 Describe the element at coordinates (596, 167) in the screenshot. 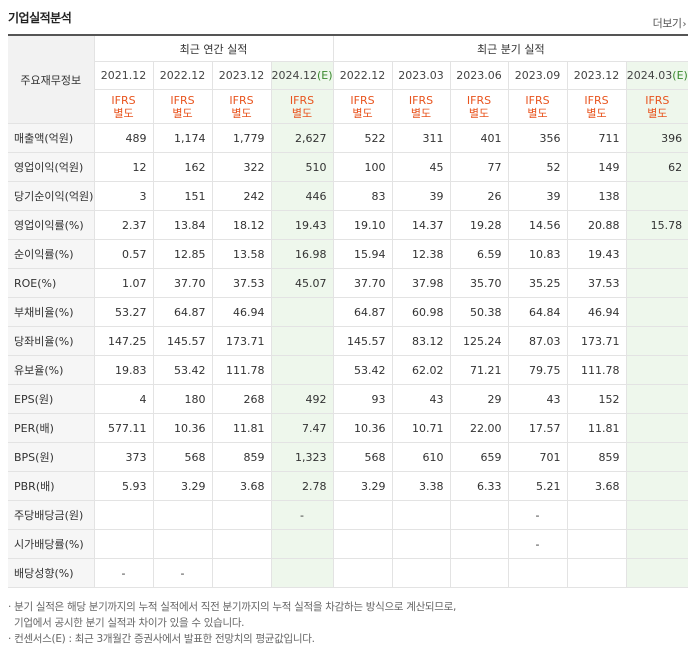

I see `table-cell: 149` at that location.